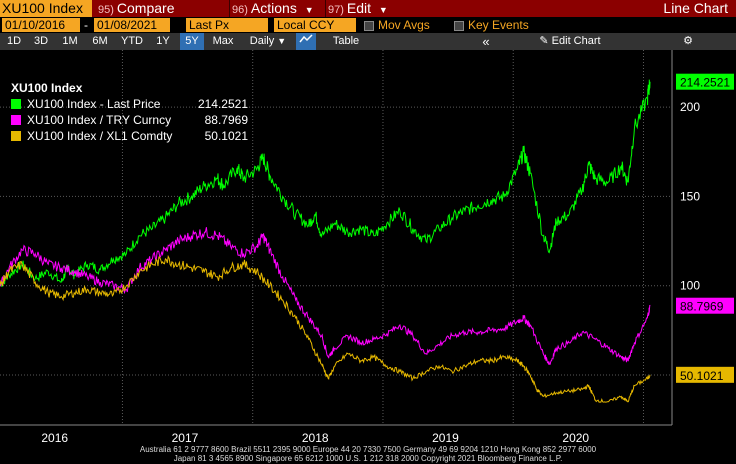  I want to click on x-tick-label: 2018, so click(315, 438).